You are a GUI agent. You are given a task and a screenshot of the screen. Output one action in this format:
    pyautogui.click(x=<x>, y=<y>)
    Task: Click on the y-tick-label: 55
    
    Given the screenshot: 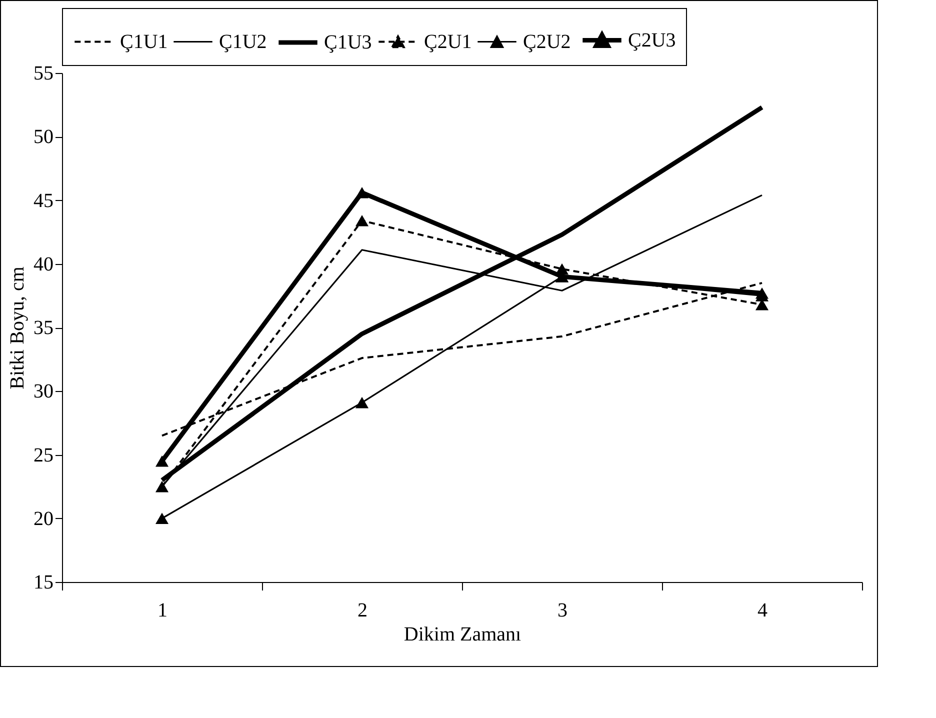 What is the action you would take?
    pyautogui.click(x=44, y=73)
    